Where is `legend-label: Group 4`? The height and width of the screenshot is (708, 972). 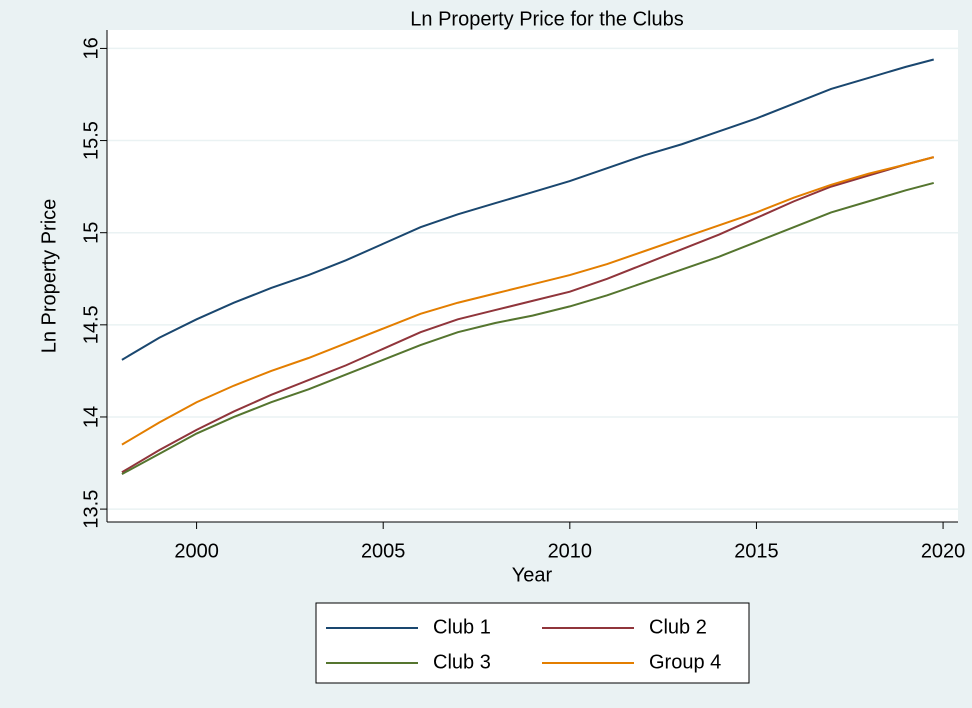 legend-label: Group 4 is located at coordinates (685, 662).